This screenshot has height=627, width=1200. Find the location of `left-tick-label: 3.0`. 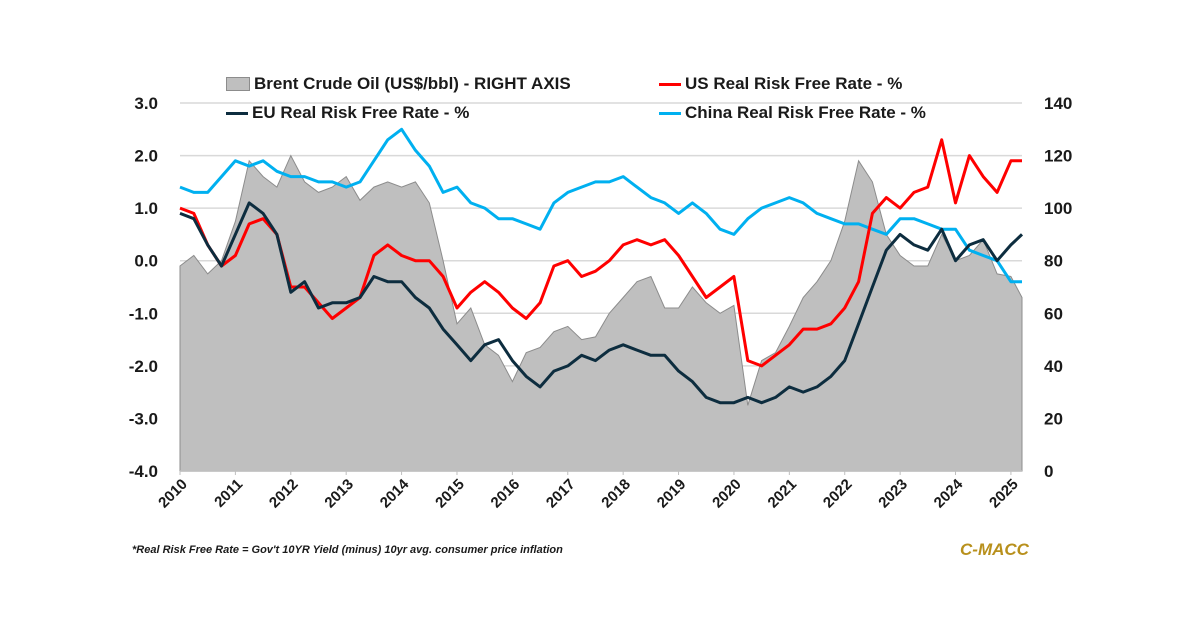

left-tick-label: 3.0 is located at coordinates (146, 103).